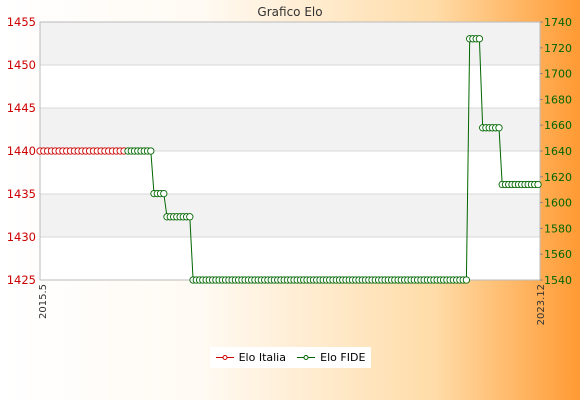  What do you see at coordinates (541, 304) in the screenshot?
I see `x-tick-label-last: 2023.12` at bounding box center [541, 304].